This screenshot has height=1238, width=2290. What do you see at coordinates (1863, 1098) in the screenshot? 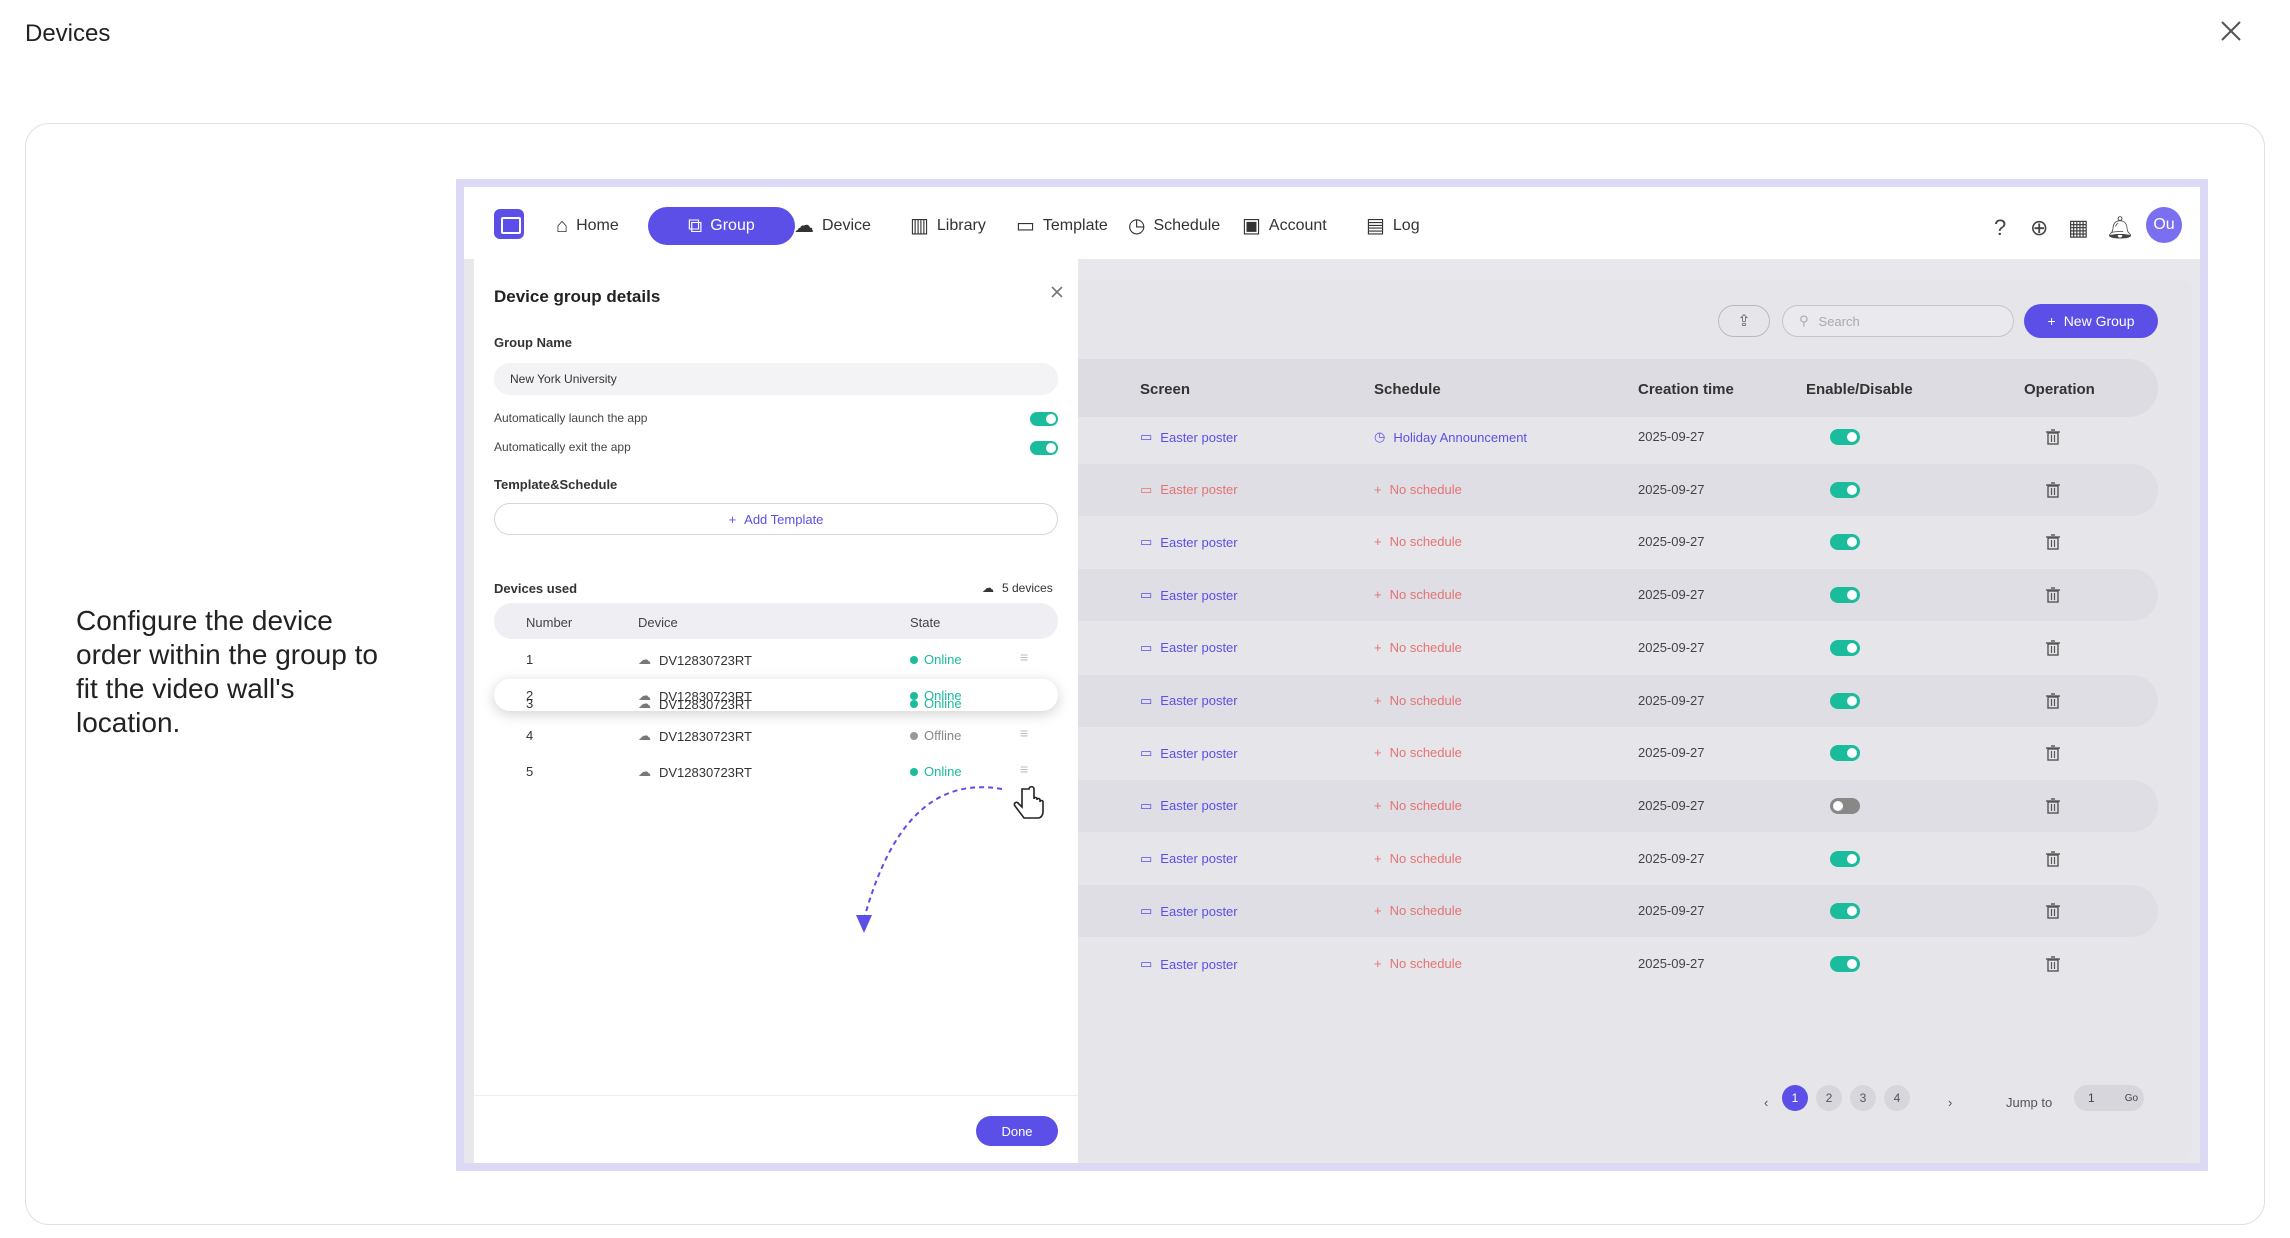
I see `page-3: 3` at bounding box center [1863, 1098].